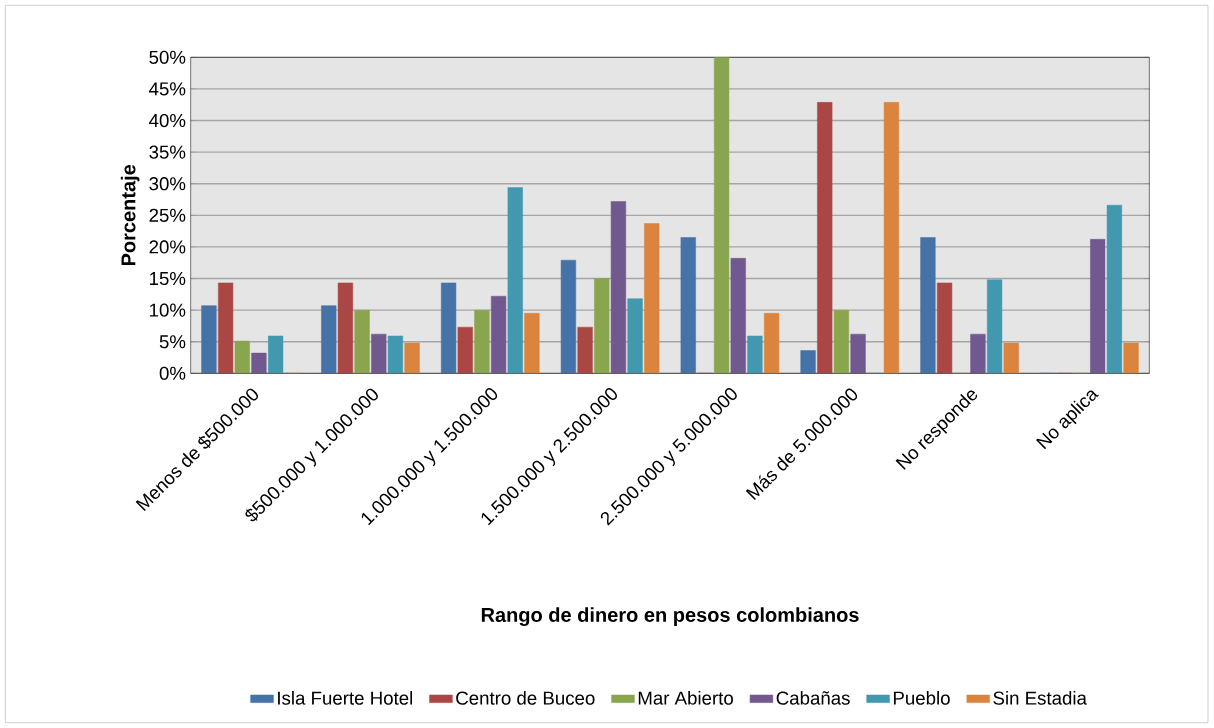 This screenshot has width=1214, height=728. I want to click on y-tick-label: 15%, so click(168, 278).